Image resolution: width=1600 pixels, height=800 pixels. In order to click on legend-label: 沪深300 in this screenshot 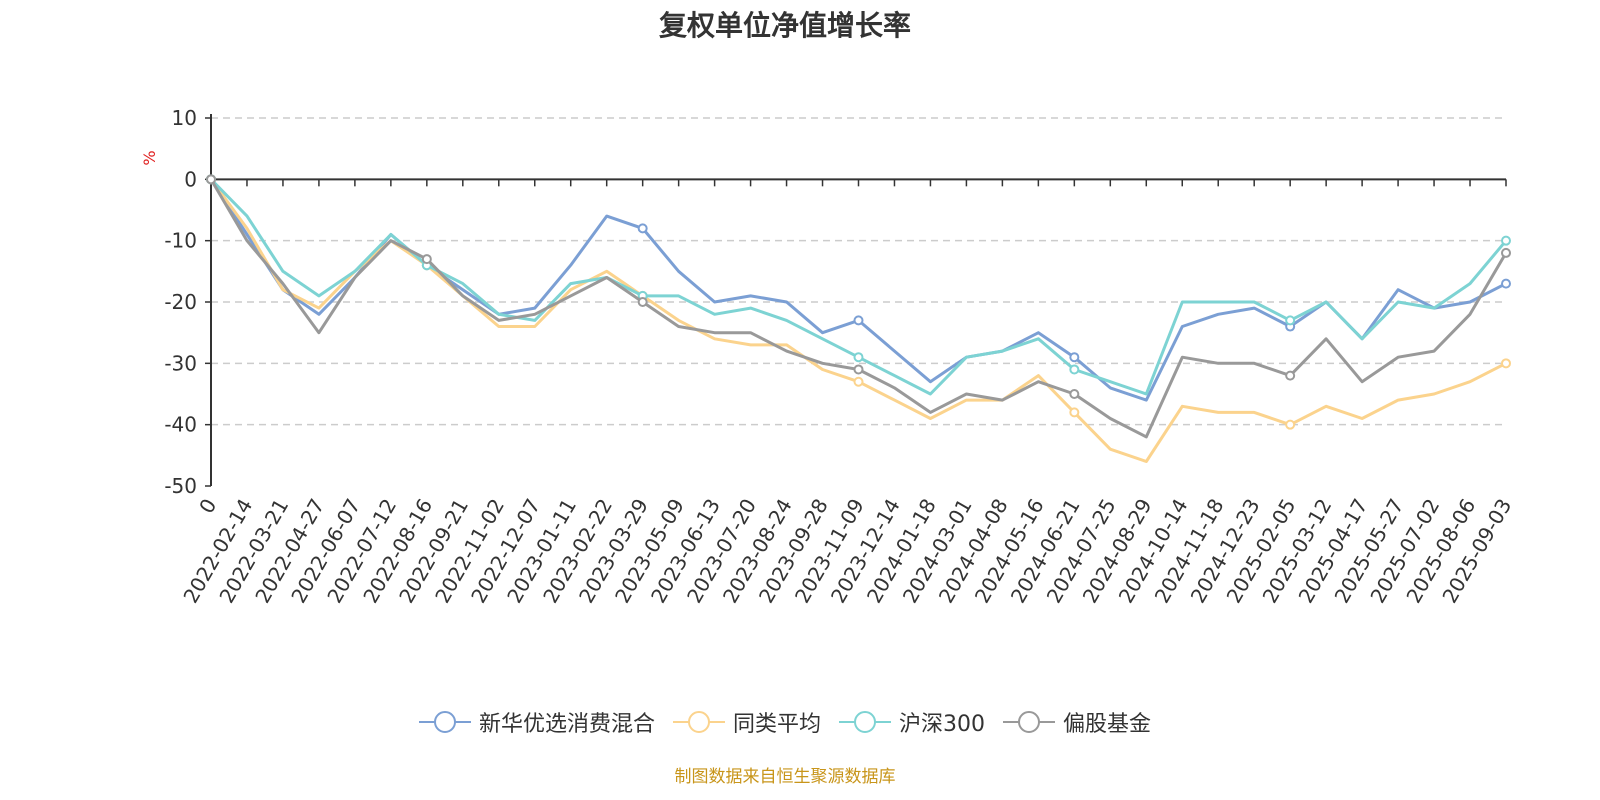, I will do `click(942, 724)`.